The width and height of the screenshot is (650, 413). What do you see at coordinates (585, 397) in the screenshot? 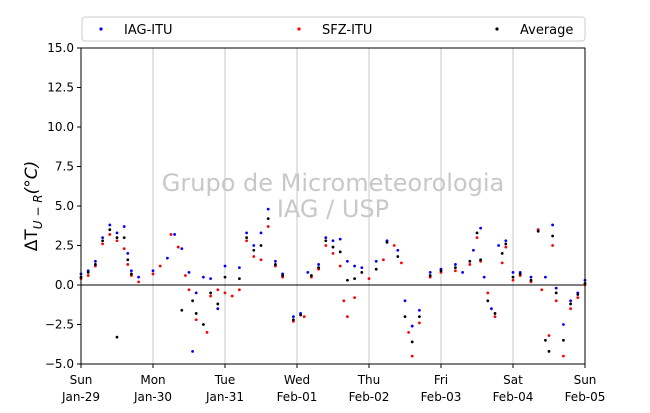
I see `x-tick-date: Feb-05` at bounding box center [585, 397].